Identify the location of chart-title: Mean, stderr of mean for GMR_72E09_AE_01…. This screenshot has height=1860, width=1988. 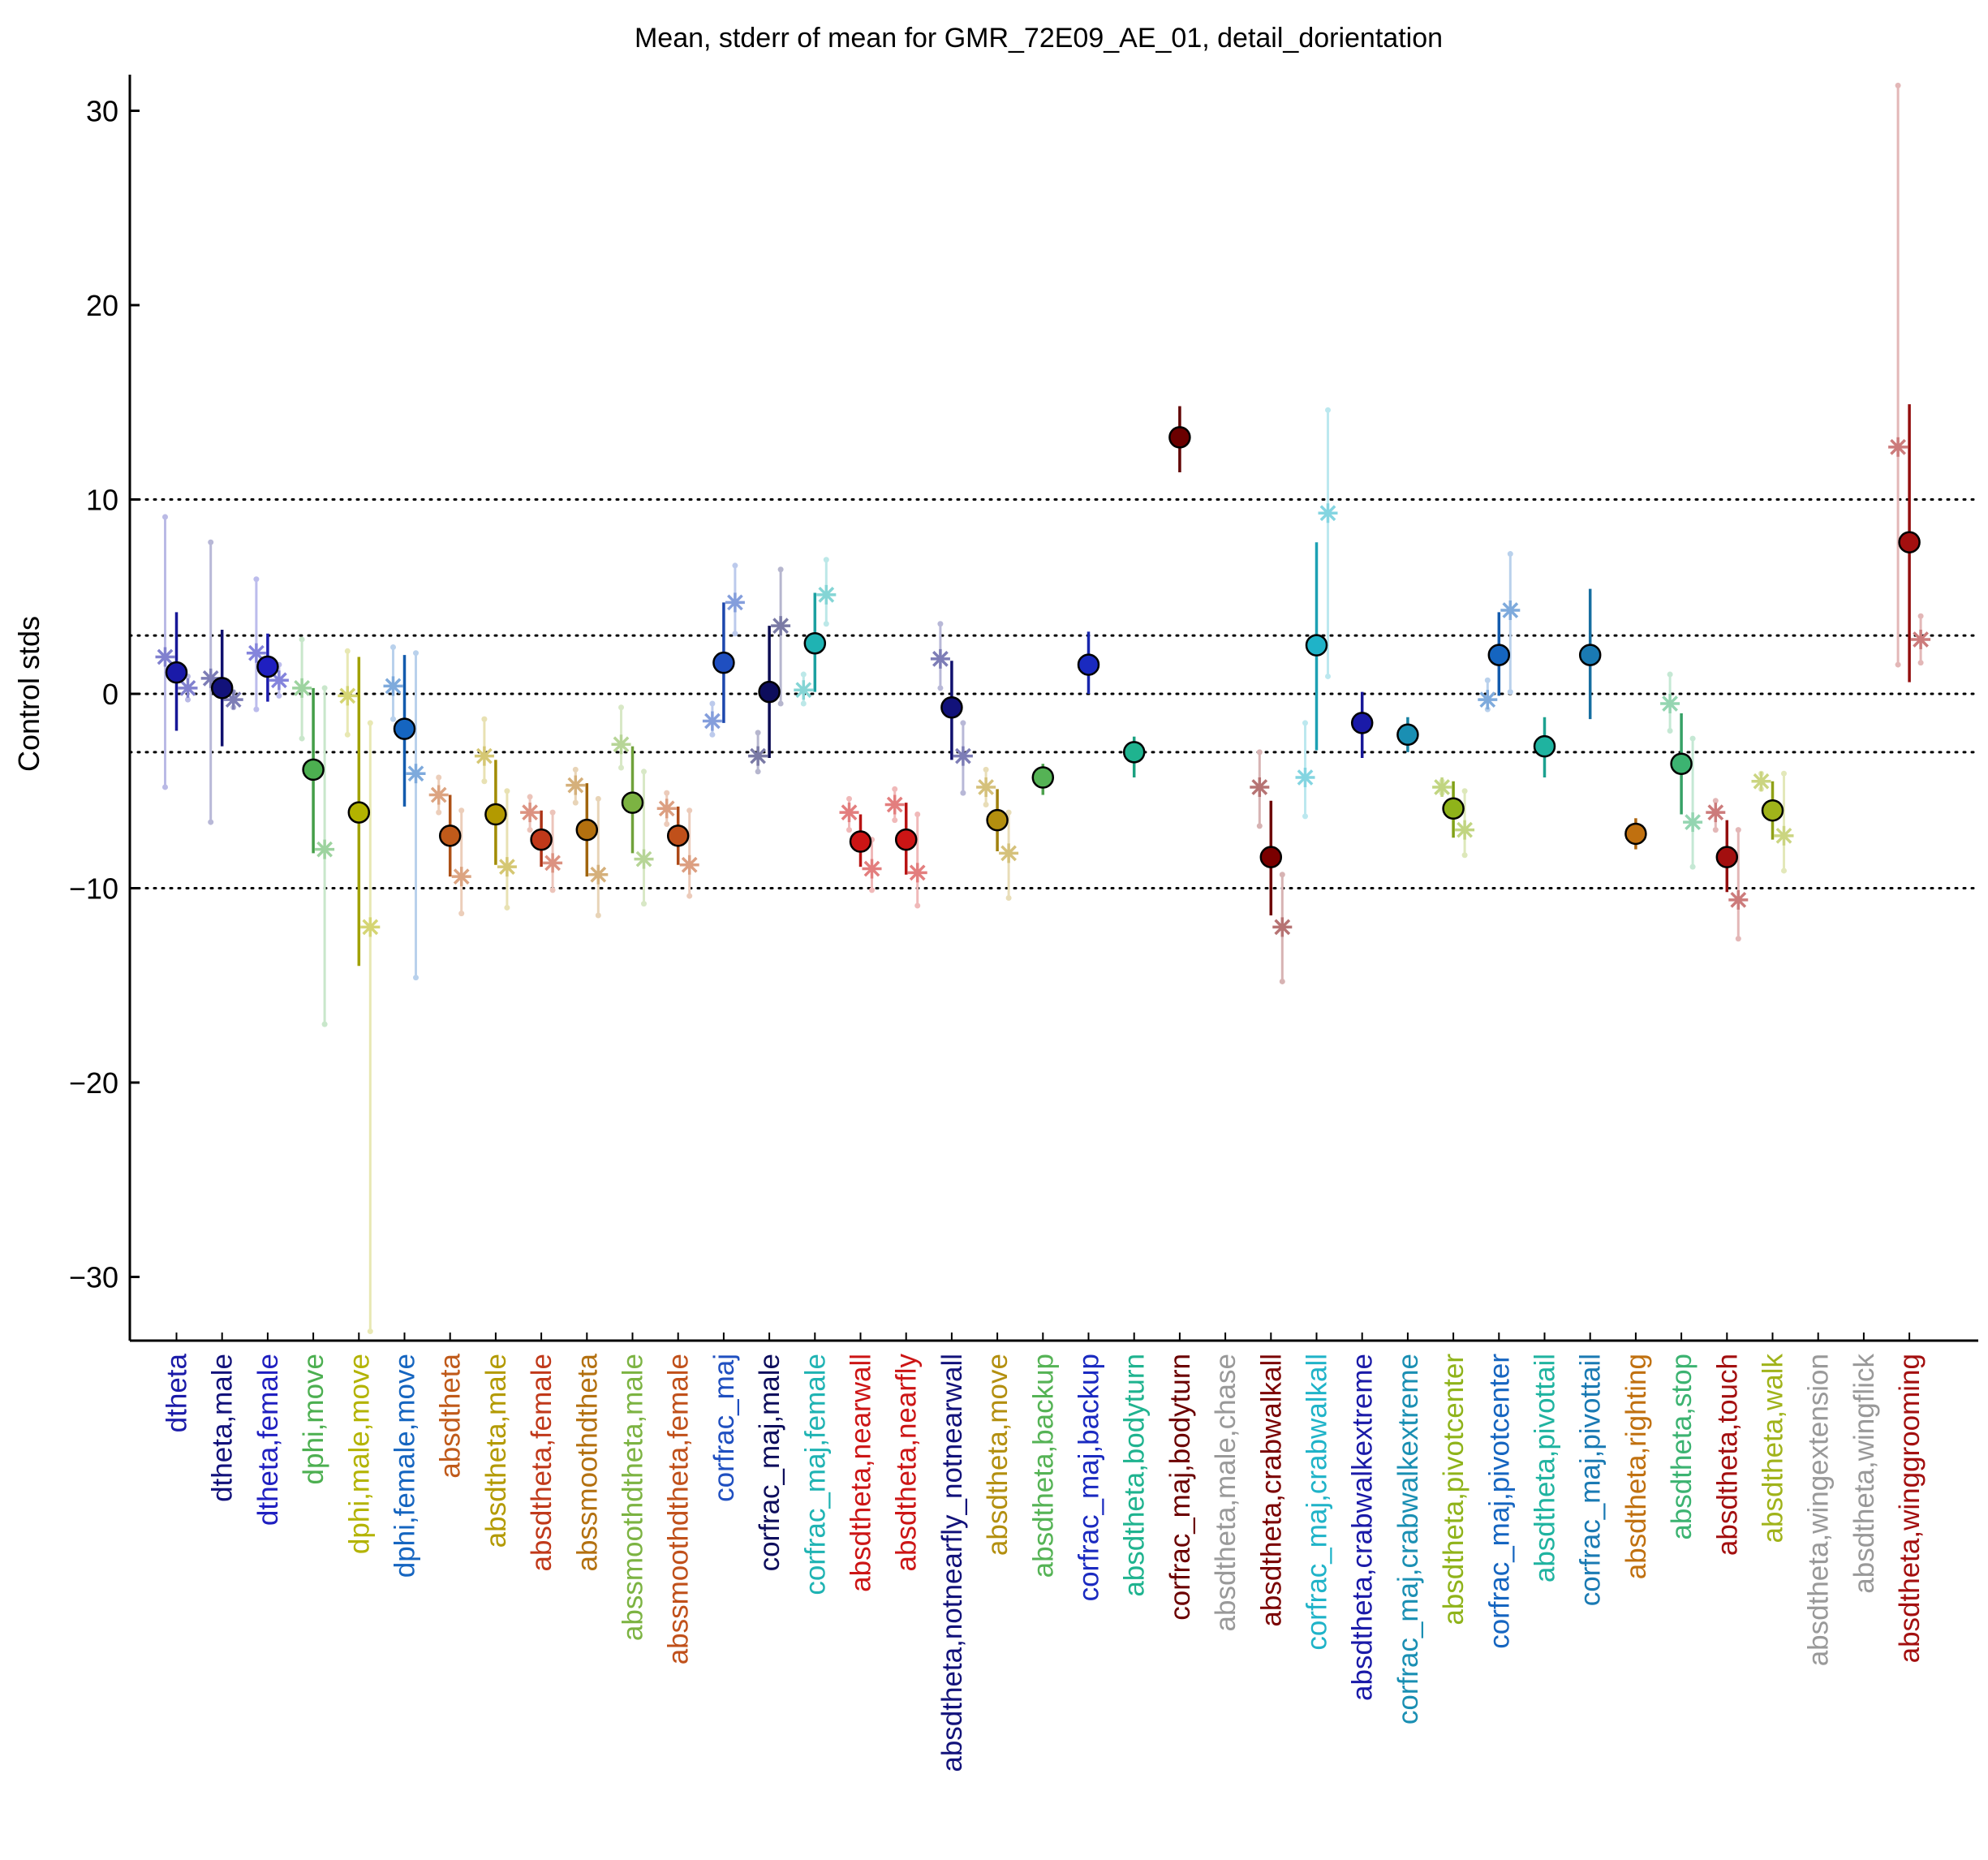
(1039, 38).